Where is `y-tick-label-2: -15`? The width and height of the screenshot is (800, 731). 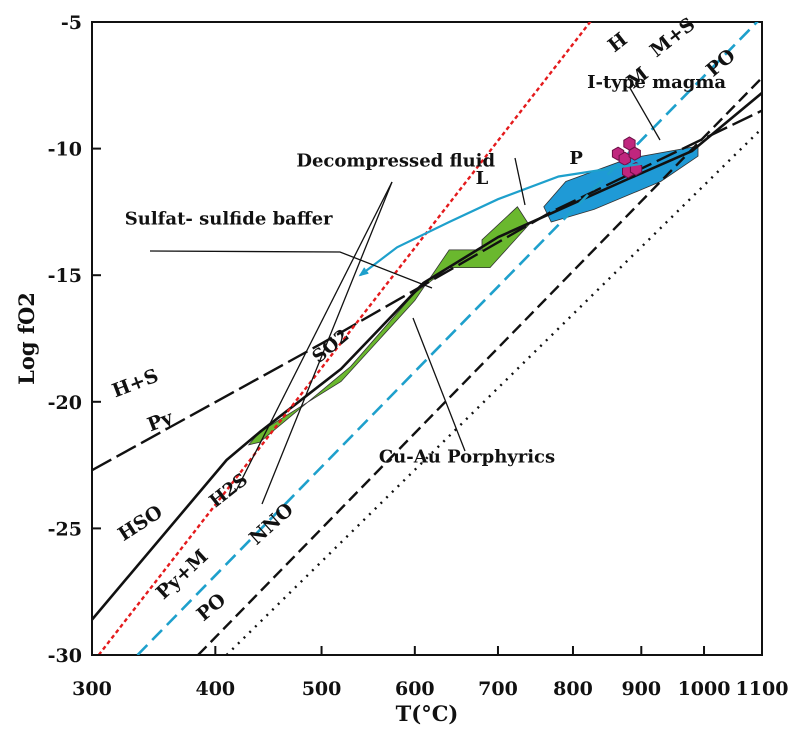 y-tick-label-2: -15 is located at coordinates (65, 276).